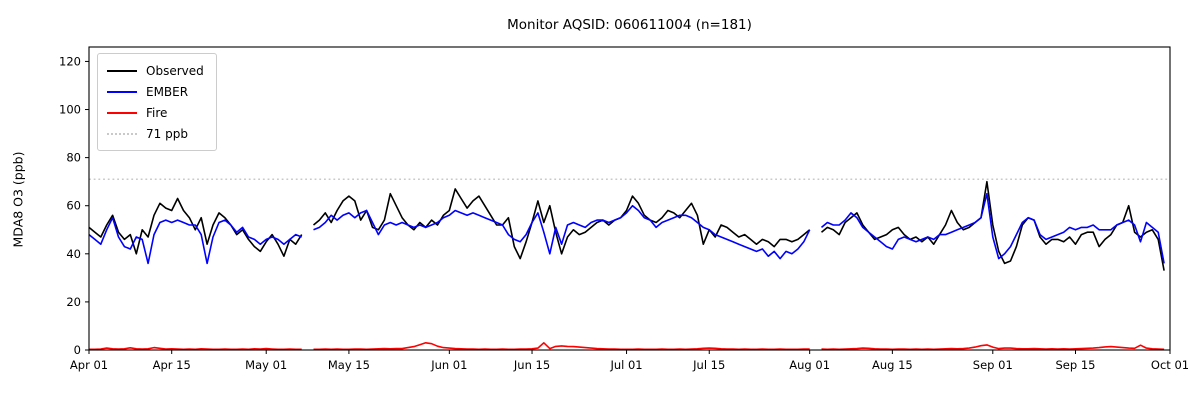 The width and height of the screenshot is (1200, 400). Describe the element at coordinates (349, 365) in the screenshot. I see `x-tick-label: May 15` at that location.